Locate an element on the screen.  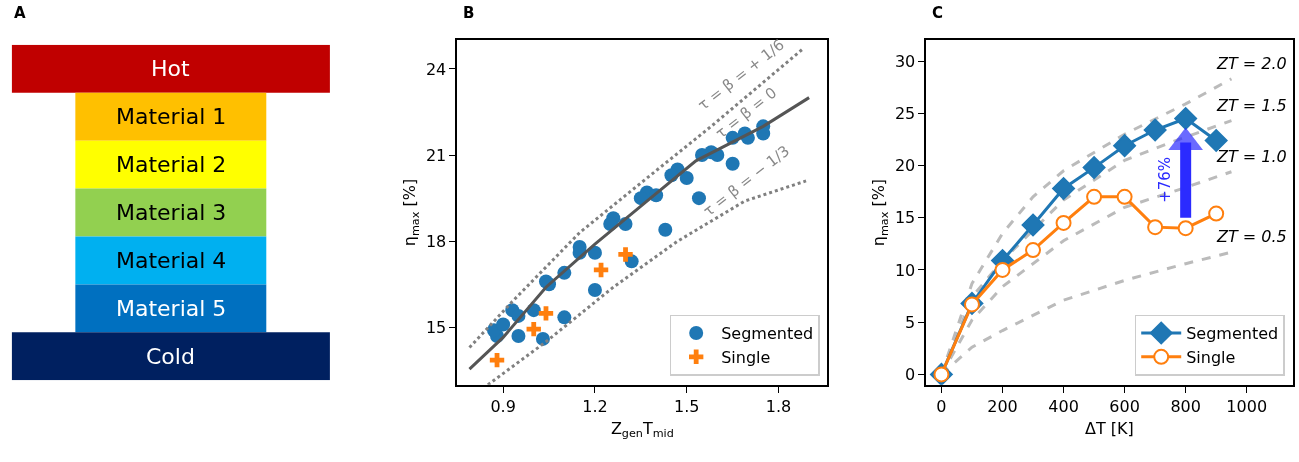
x-tick-label: 1.5 is located at coordinates (686, 406).